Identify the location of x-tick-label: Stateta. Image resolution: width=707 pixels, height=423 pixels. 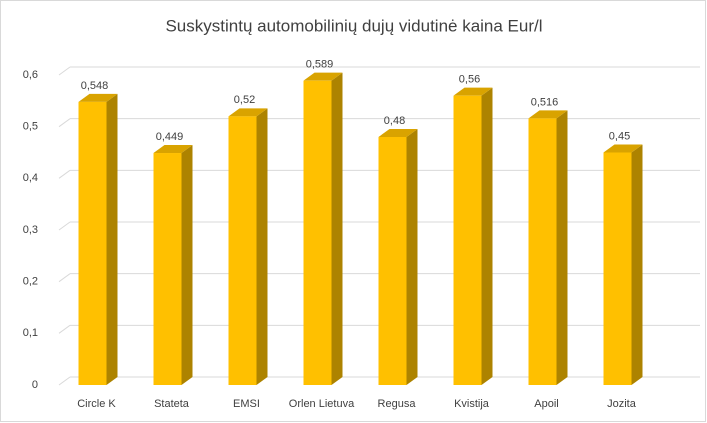
(172, 404).